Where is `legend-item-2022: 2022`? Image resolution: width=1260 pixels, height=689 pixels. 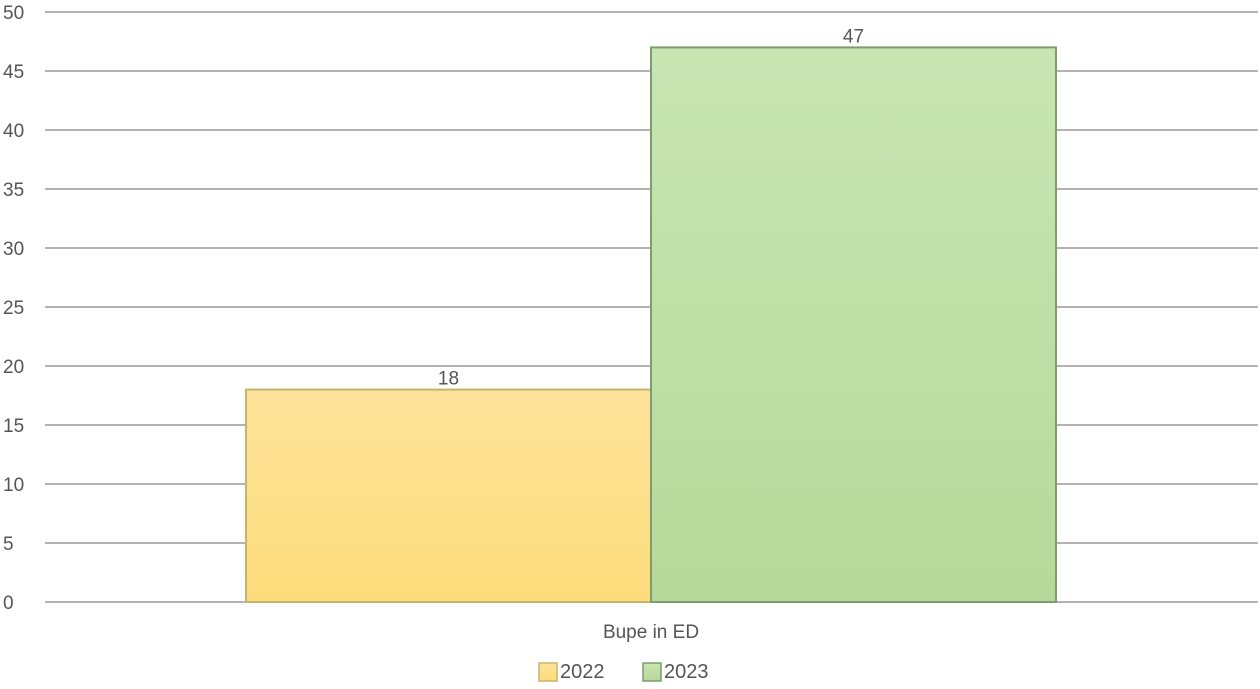
legend-item-2022: 2022 is located at coordinates (571, 672).